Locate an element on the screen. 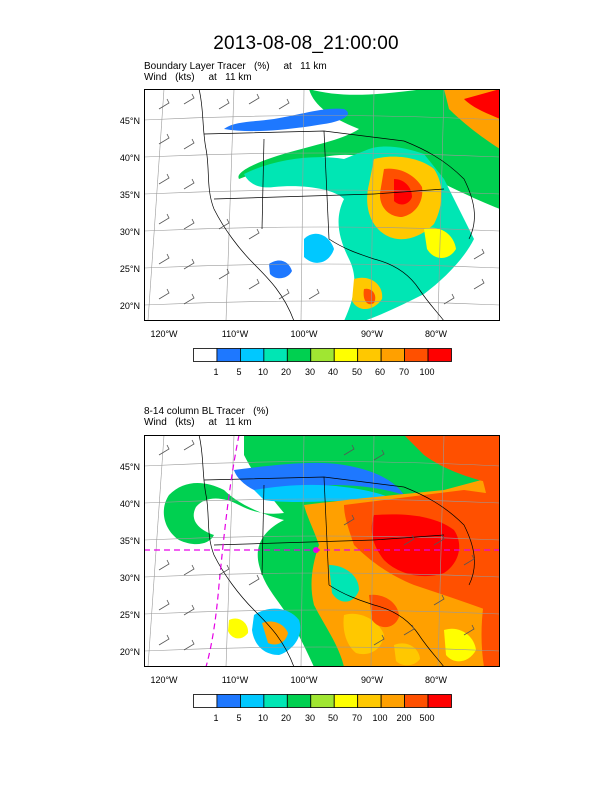  top-colorbar-label: 5 is located at coordinates (239, 372).